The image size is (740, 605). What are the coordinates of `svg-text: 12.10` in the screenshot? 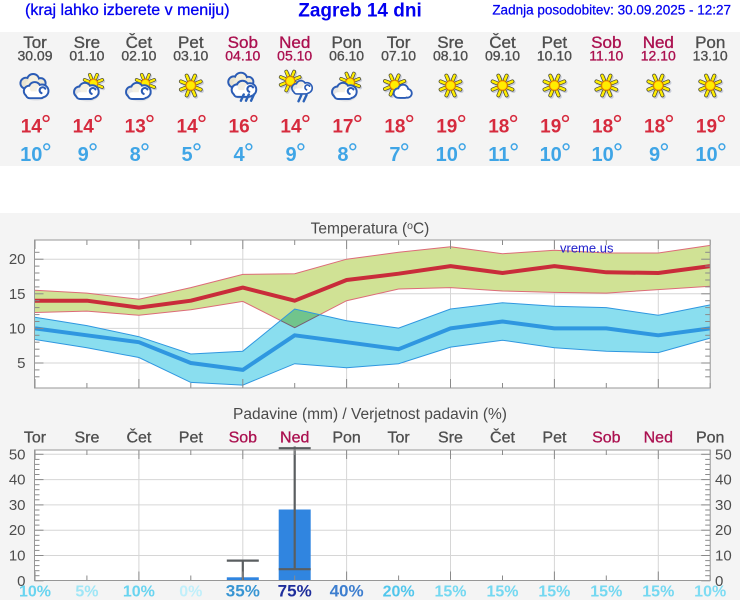 It's located at (658, 56).